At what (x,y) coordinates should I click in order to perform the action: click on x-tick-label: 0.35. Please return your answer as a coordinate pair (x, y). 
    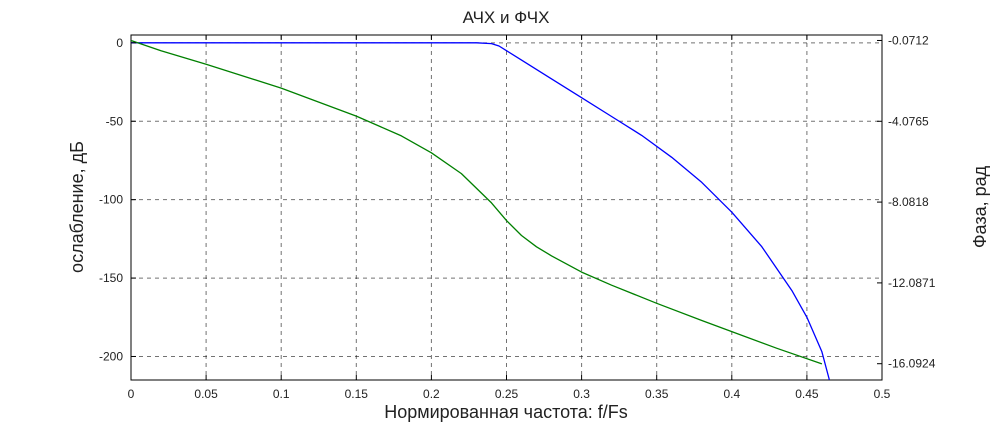
    Looking at the image, I should click on (657, 394).